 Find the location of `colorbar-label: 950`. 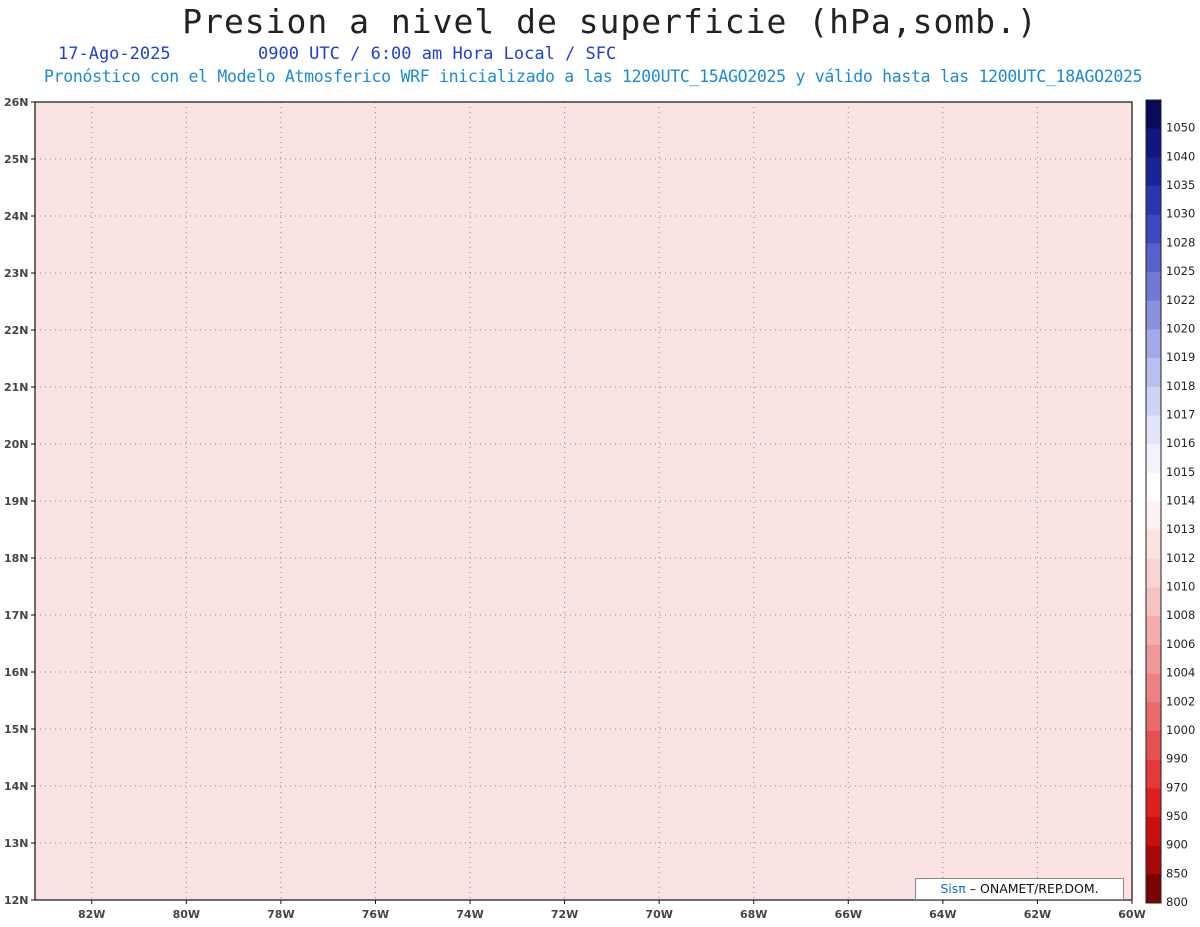

colorbar-label: 950 is located at coordinates (1177, 816).